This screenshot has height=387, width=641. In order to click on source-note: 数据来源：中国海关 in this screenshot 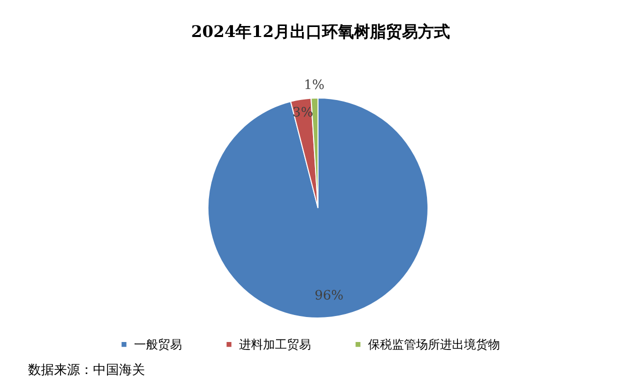, I will do `click(86, 370)`.